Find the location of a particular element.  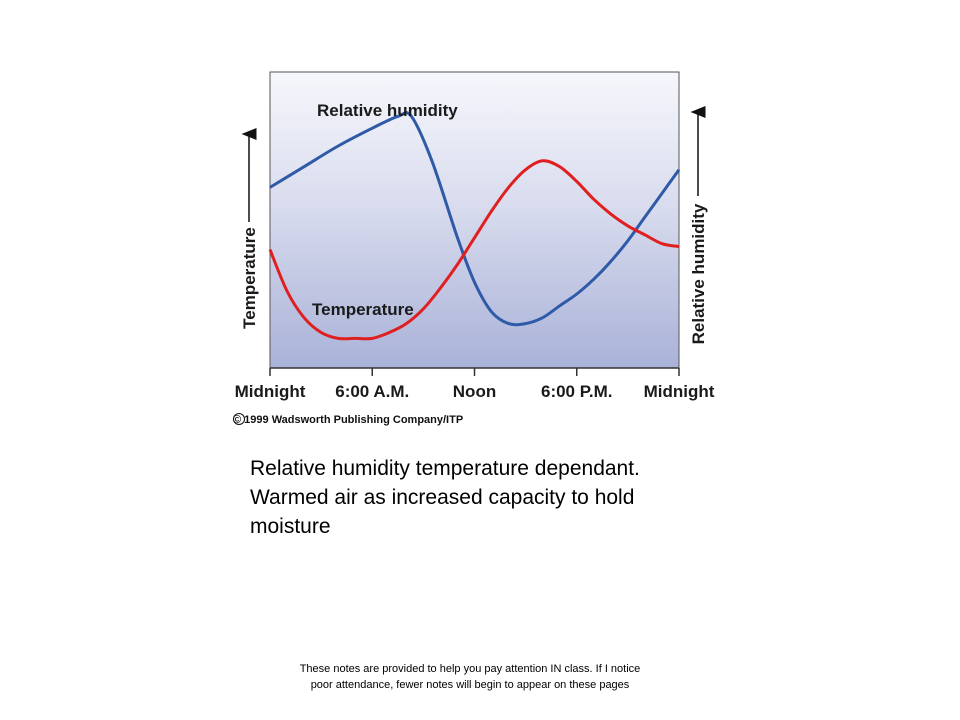

y-axis-label-right: Relative humidity is located at coordinates (698, 273).